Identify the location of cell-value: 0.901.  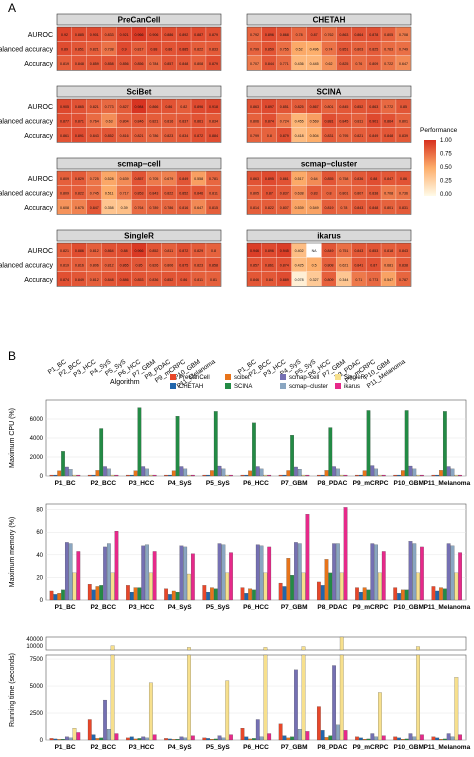
(373, 121).